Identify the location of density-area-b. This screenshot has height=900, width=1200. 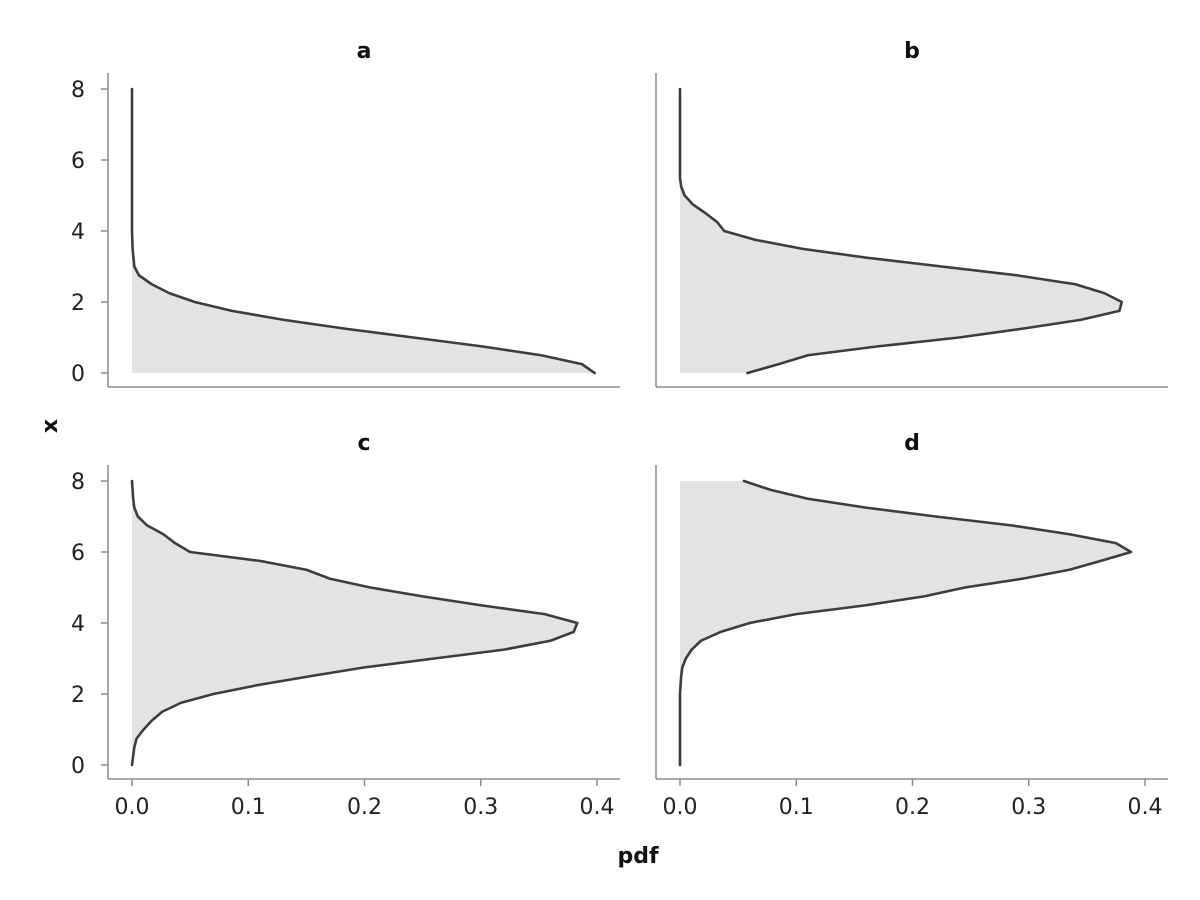
(901, 231).